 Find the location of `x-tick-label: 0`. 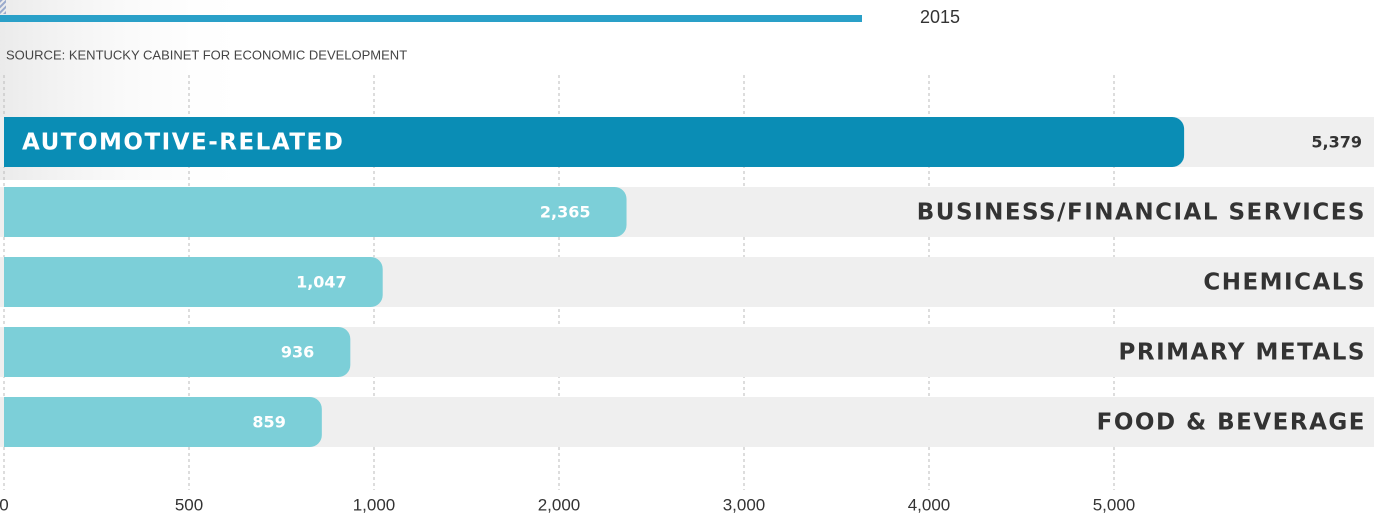

x-tick-label: 0 is located at coordinates (4, 504).